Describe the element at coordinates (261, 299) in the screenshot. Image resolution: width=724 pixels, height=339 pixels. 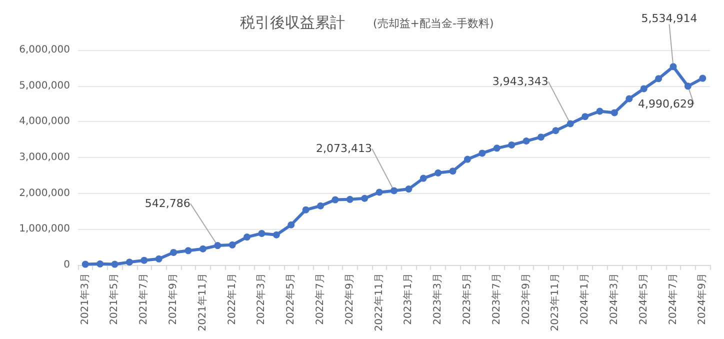
I see `x-tick-label: 2022年3月` at that location.